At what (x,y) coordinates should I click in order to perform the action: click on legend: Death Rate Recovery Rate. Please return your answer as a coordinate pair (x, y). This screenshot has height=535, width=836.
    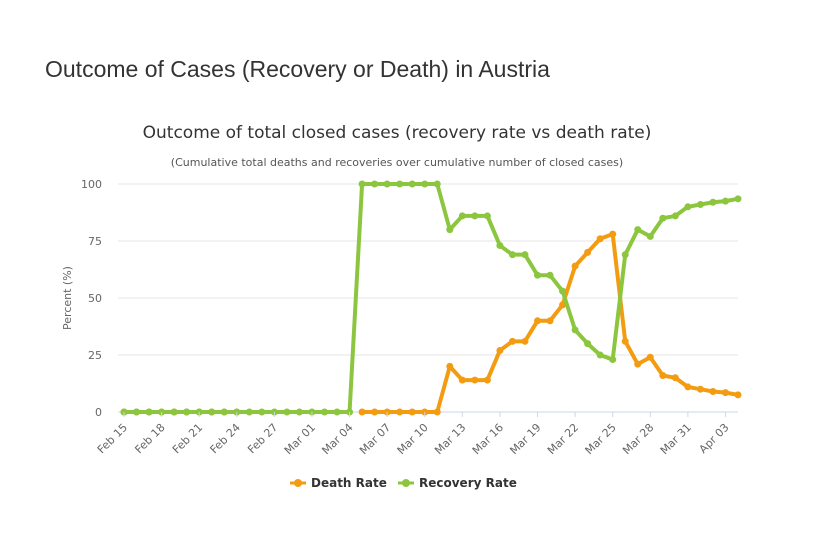
    Looking at the image, I should click on (403, 483).